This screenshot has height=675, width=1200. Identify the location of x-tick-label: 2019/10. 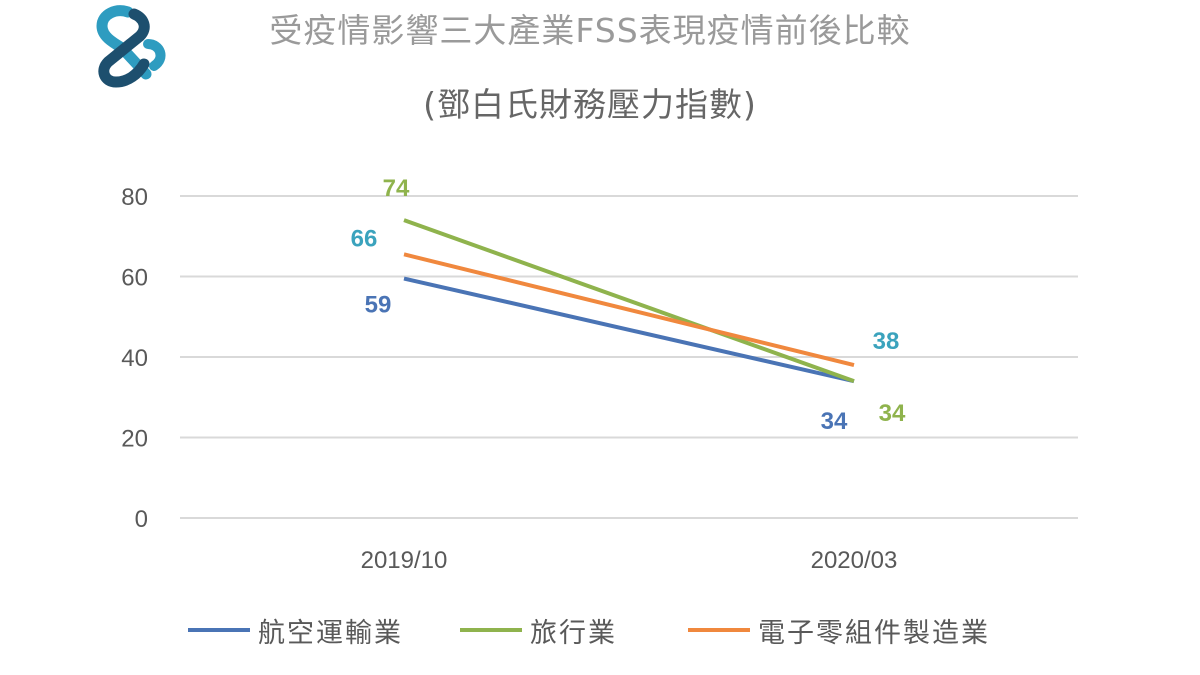
(404, 560).